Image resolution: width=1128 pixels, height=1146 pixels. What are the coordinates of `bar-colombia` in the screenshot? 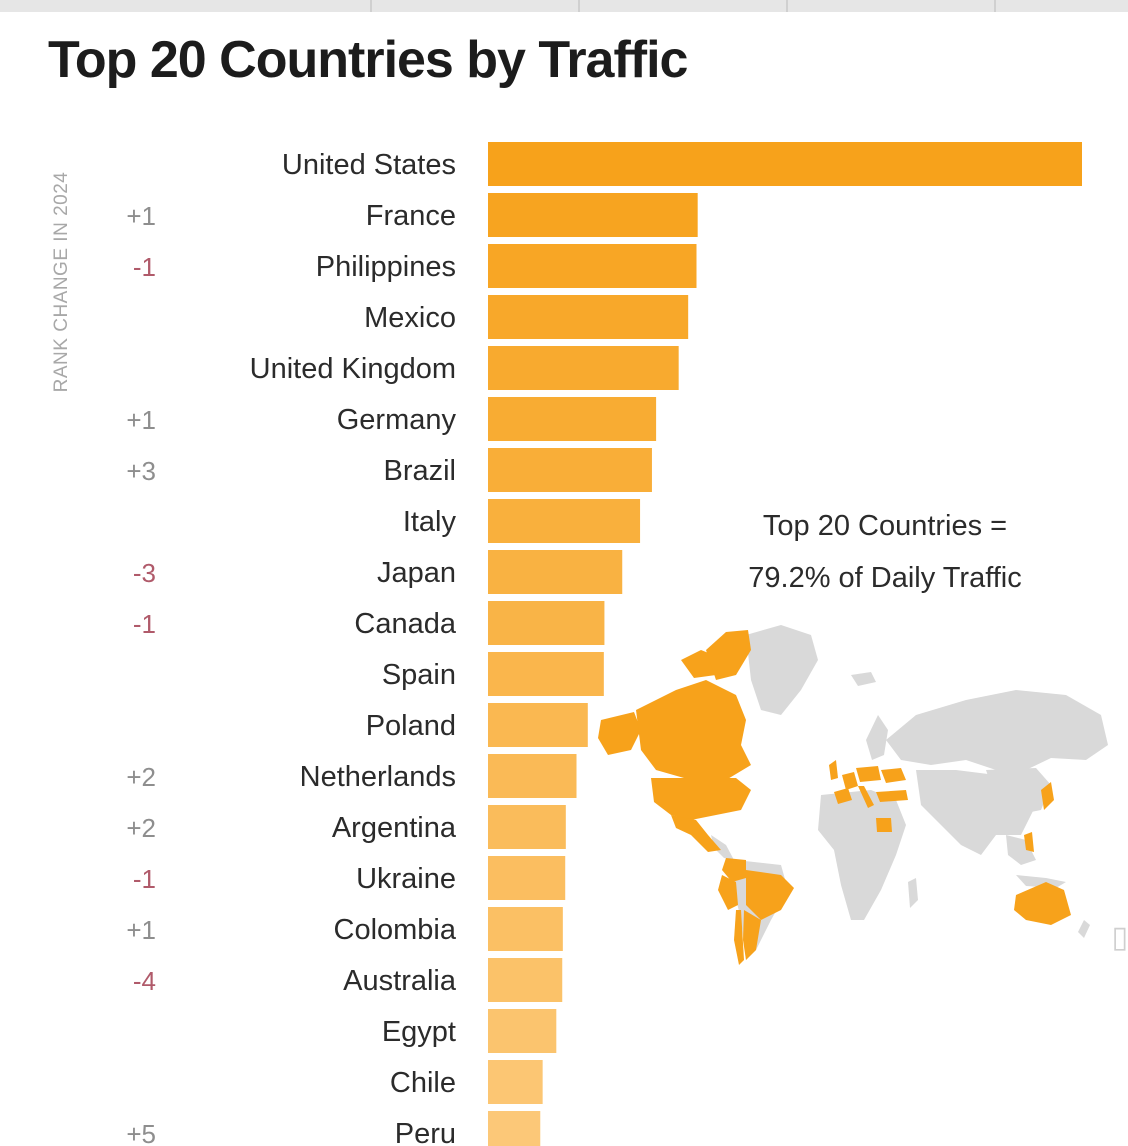 It's located at (525, 929).